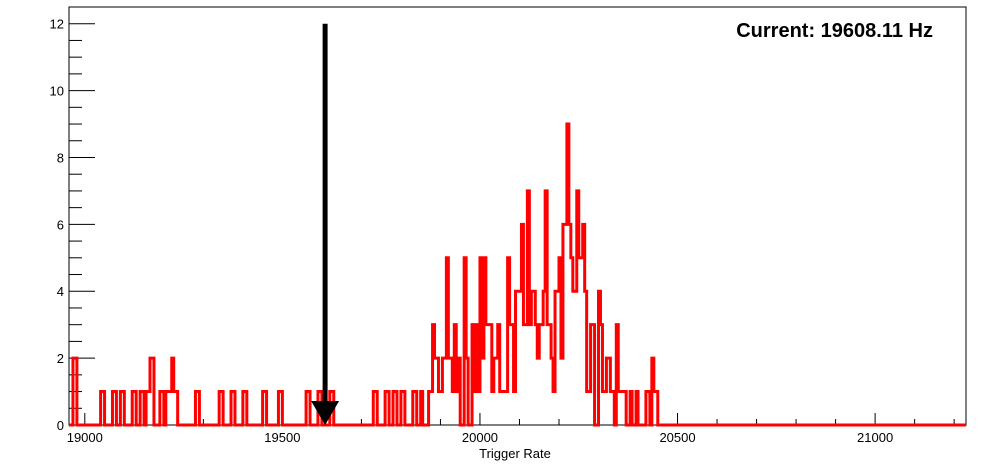 The height and width of the screenshot is (472, 996). What do you see at coordinates (282, 437) in the screenshot?
I see `x-tick-label: 19500` at bounding box center [282, 437].